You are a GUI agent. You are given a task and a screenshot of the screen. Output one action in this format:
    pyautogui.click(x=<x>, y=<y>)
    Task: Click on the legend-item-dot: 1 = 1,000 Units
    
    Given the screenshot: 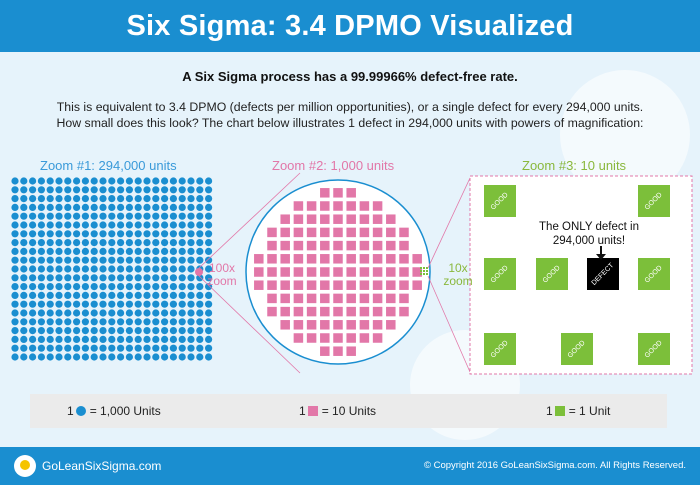 What is the action you would take?
    pyautogui.click(x=114, y=411)
    